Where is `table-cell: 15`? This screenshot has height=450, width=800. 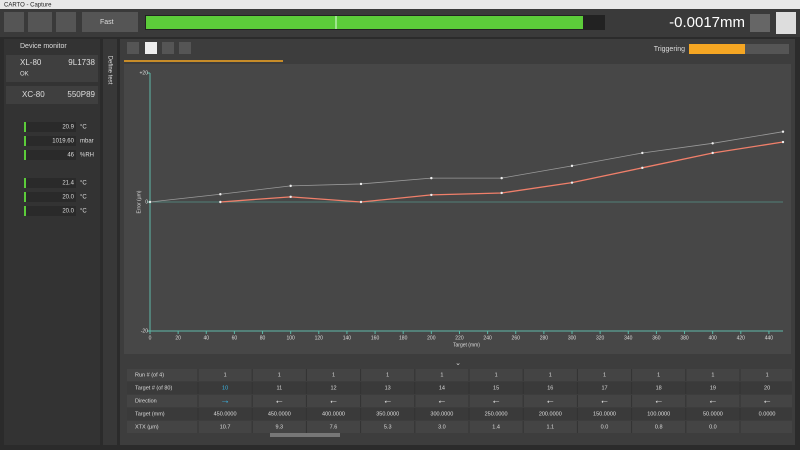
table-cell: 15 is located at coordinates (496, 388).